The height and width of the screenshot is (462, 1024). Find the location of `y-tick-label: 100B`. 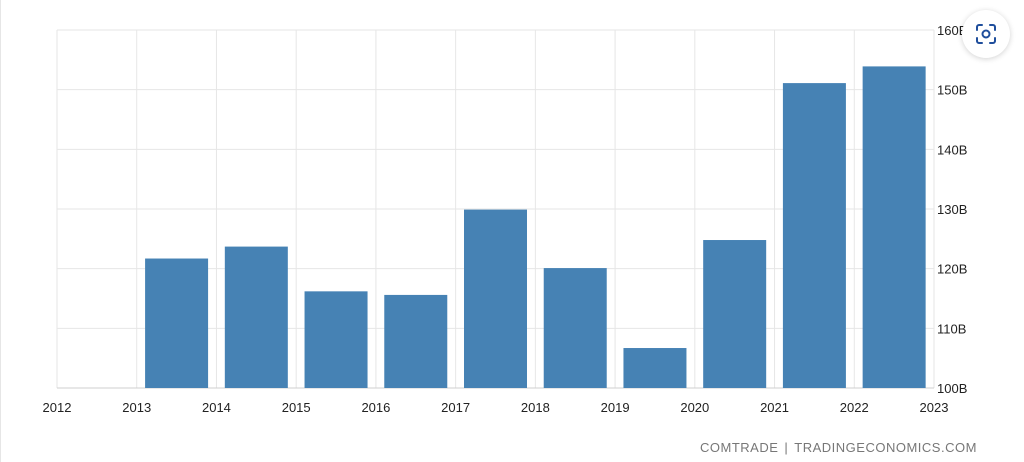

y-tick-label: 100B is located at coordinates (952, 388).